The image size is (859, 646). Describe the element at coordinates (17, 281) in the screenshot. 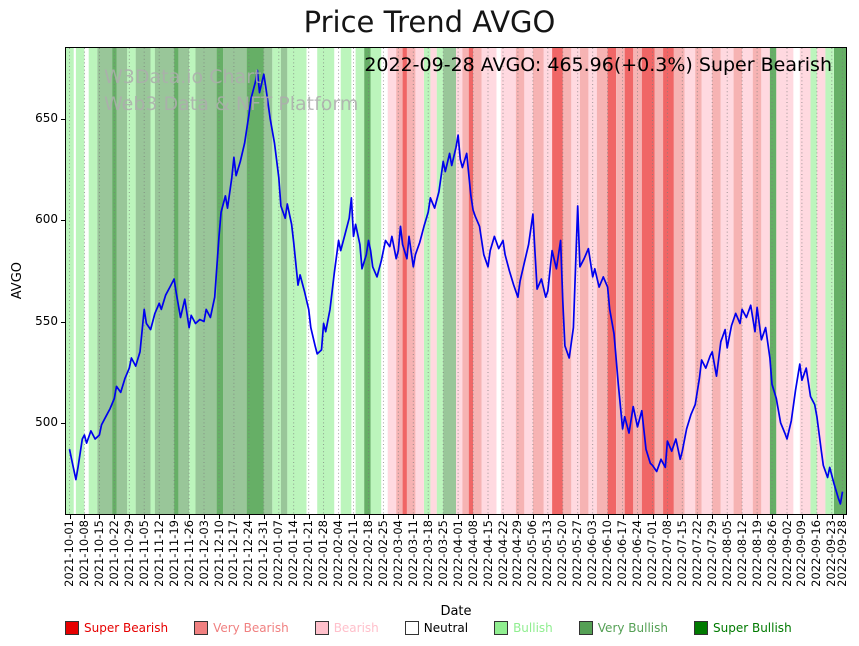

I see `y-axis-label: AVGO` at that location.